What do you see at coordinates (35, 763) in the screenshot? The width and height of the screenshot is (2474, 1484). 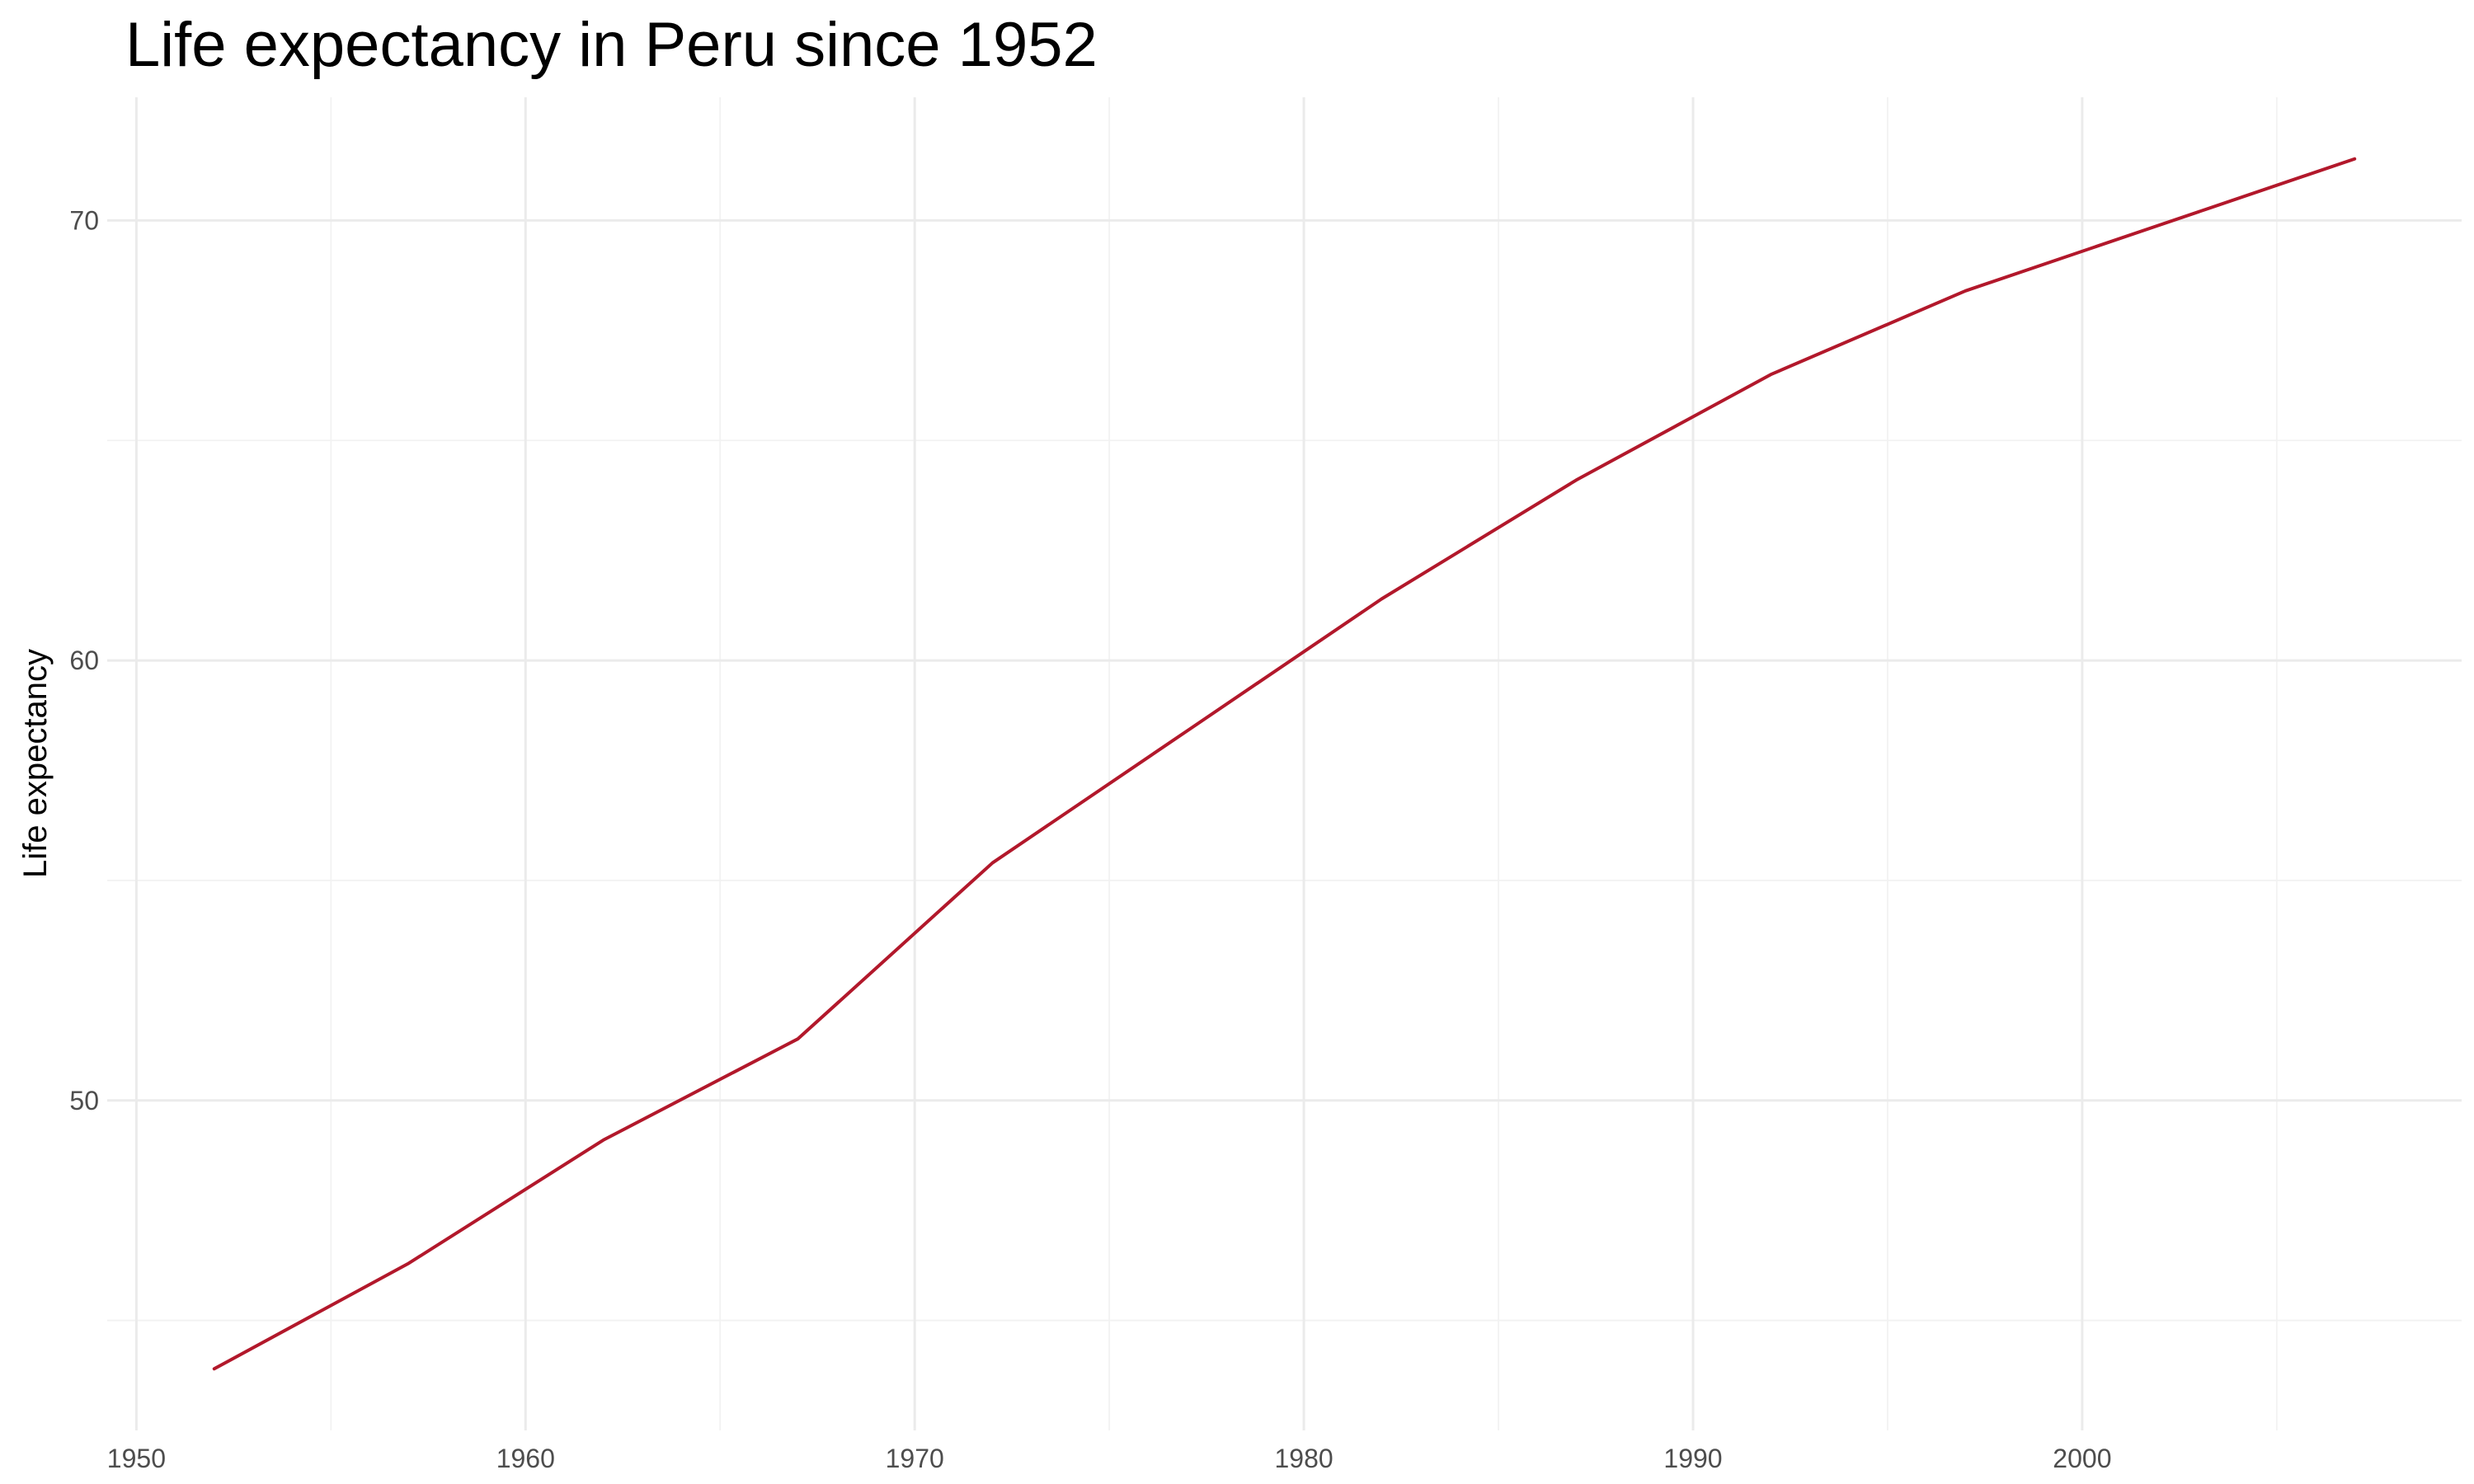 I see `y-axis-label: Life expectancy` at bounding box center [35, 763].